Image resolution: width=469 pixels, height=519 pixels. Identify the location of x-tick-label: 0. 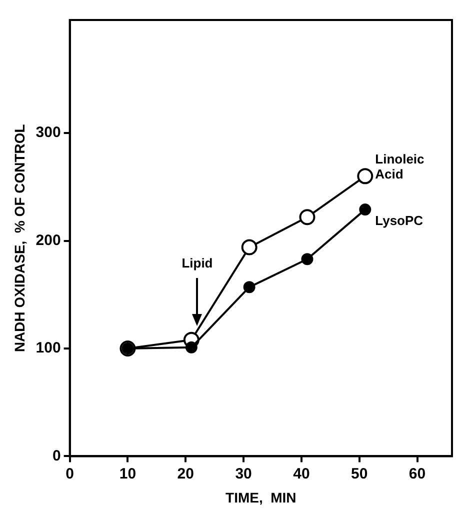
(70, 473).